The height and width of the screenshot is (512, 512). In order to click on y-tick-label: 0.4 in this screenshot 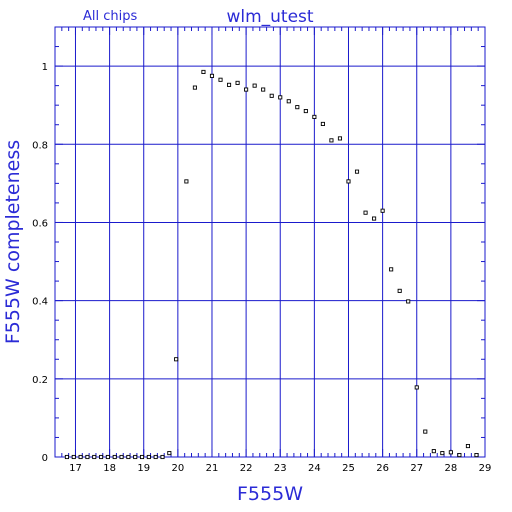, I will do `click(40, 302)`.